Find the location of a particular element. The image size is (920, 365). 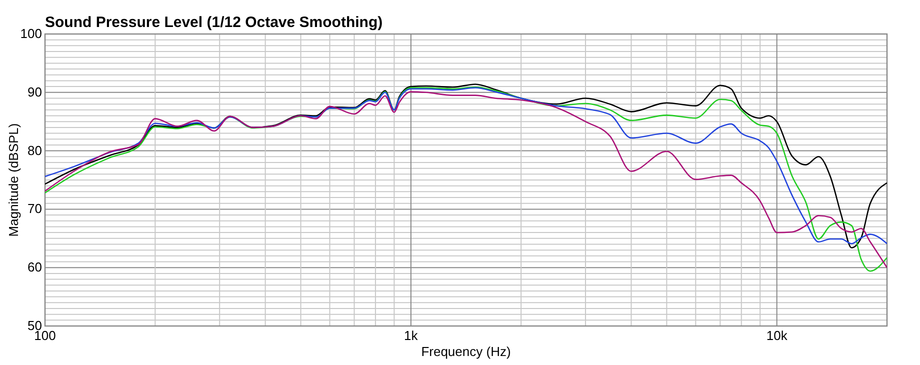

x-tick-label: 10k is located at coordinates (777, 335).